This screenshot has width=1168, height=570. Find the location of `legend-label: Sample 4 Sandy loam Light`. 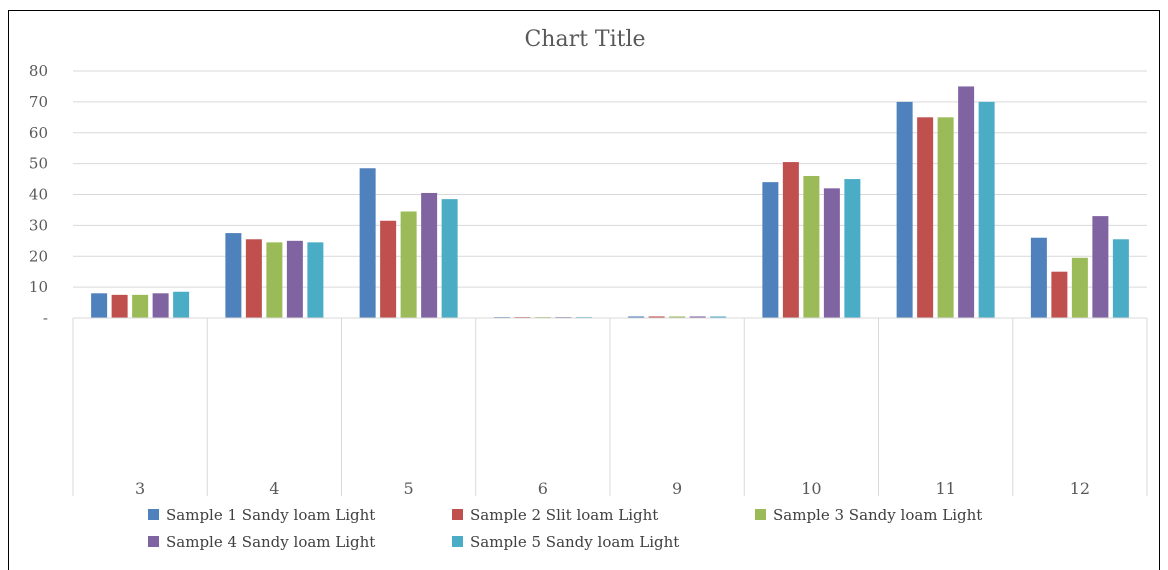

legend-label: Sample 4 Sandy loam Light is located at coordinates (270, 542).